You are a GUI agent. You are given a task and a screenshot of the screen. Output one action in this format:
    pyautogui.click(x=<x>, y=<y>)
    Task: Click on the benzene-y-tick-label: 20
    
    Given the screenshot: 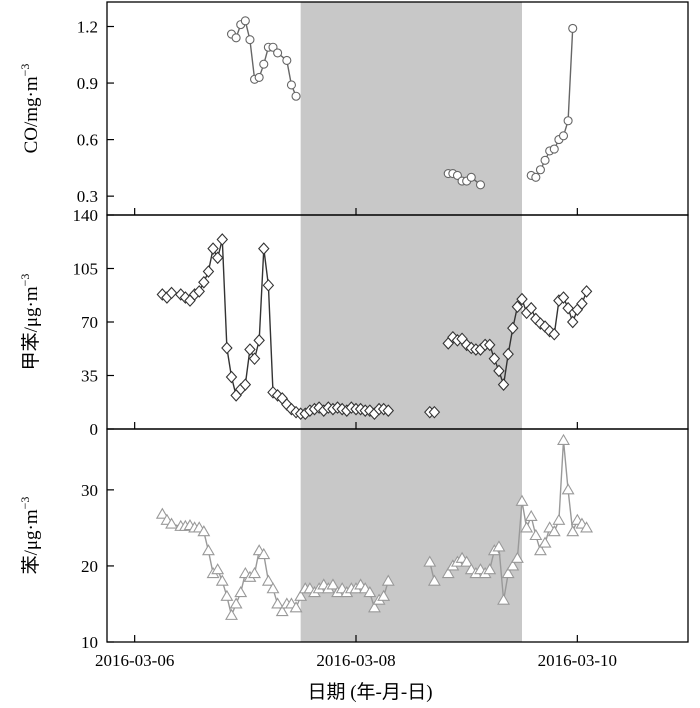 What is the action you would take?
    pyautogui.click(x=89, y=566)
    